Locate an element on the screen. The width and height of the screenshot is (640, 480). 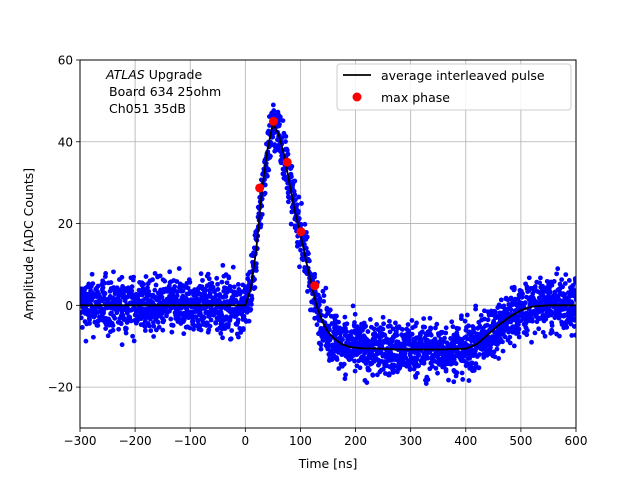
x-tick-label: 600 is located at coordinates (576, 441).